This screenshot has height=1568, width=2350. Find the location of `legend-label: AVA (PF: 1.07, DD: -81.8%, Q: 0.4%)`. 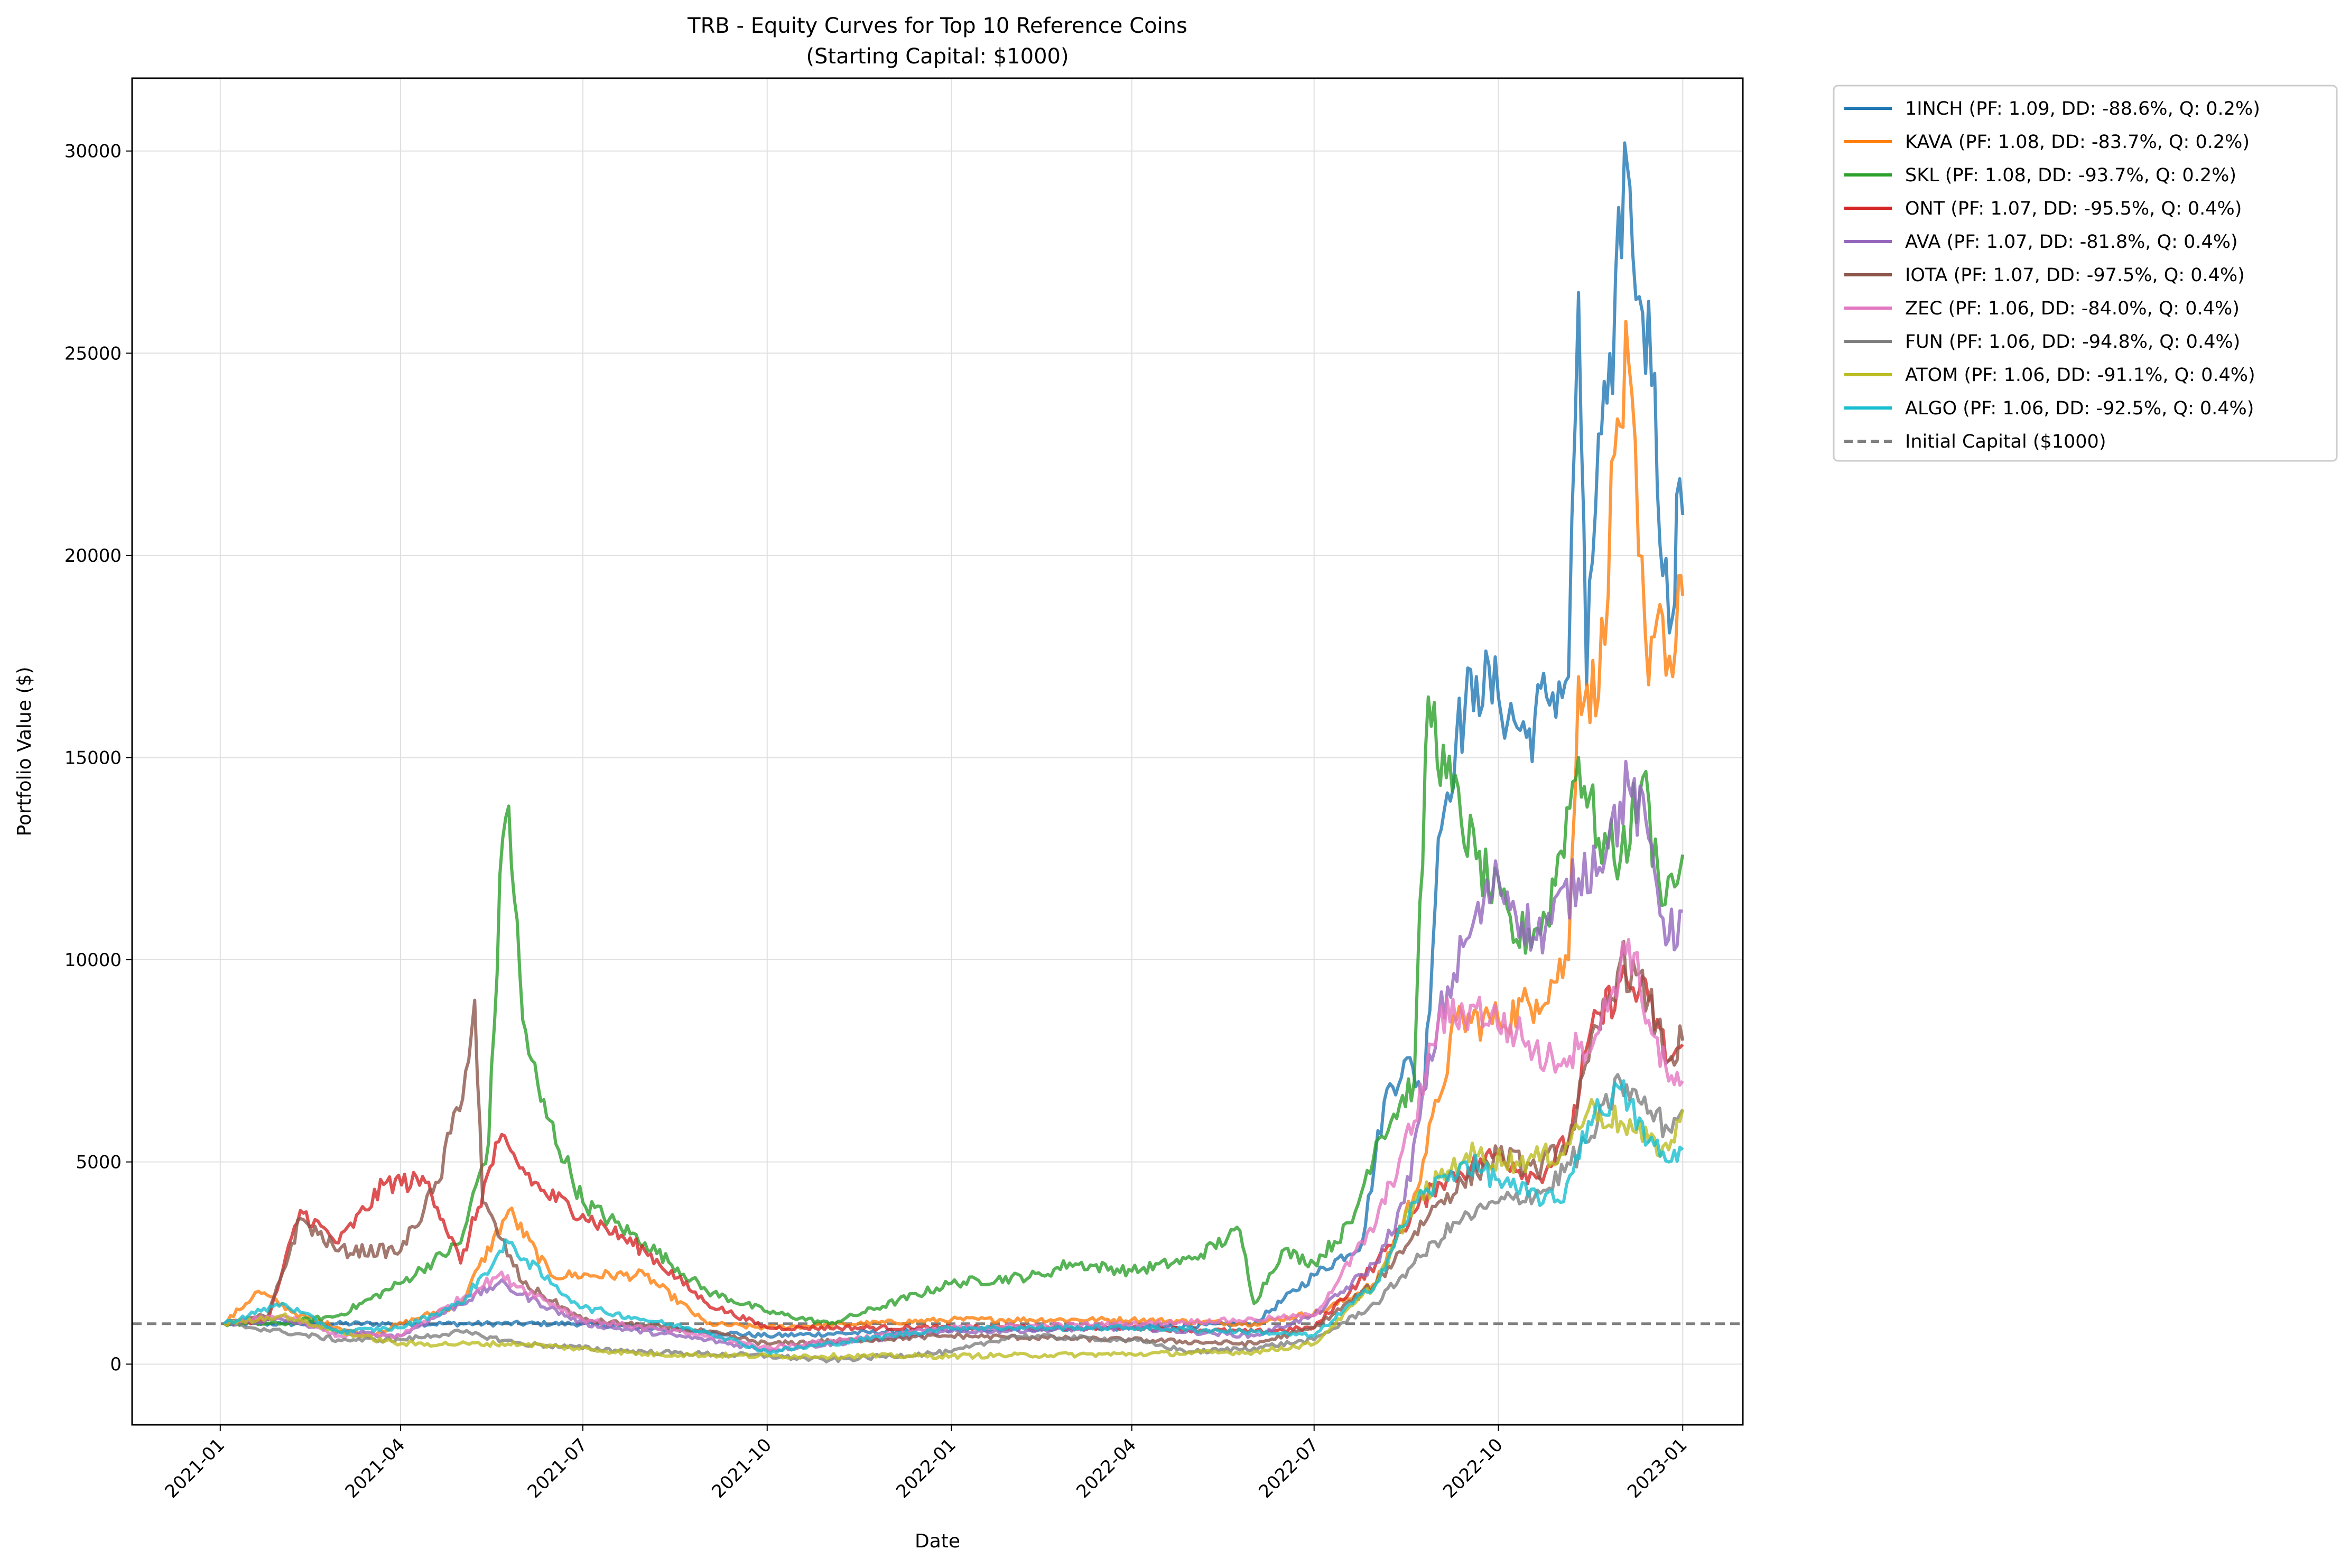

legend-label: AVA (PF: 1.07, DD: -81.8%, Q: 0.4%) is located at coordinates (2071, 242).